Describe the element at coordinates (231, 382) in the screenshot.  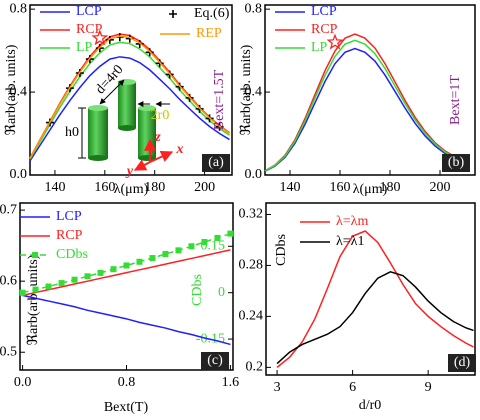
I see `x-tick-label: 1.6` at that location.